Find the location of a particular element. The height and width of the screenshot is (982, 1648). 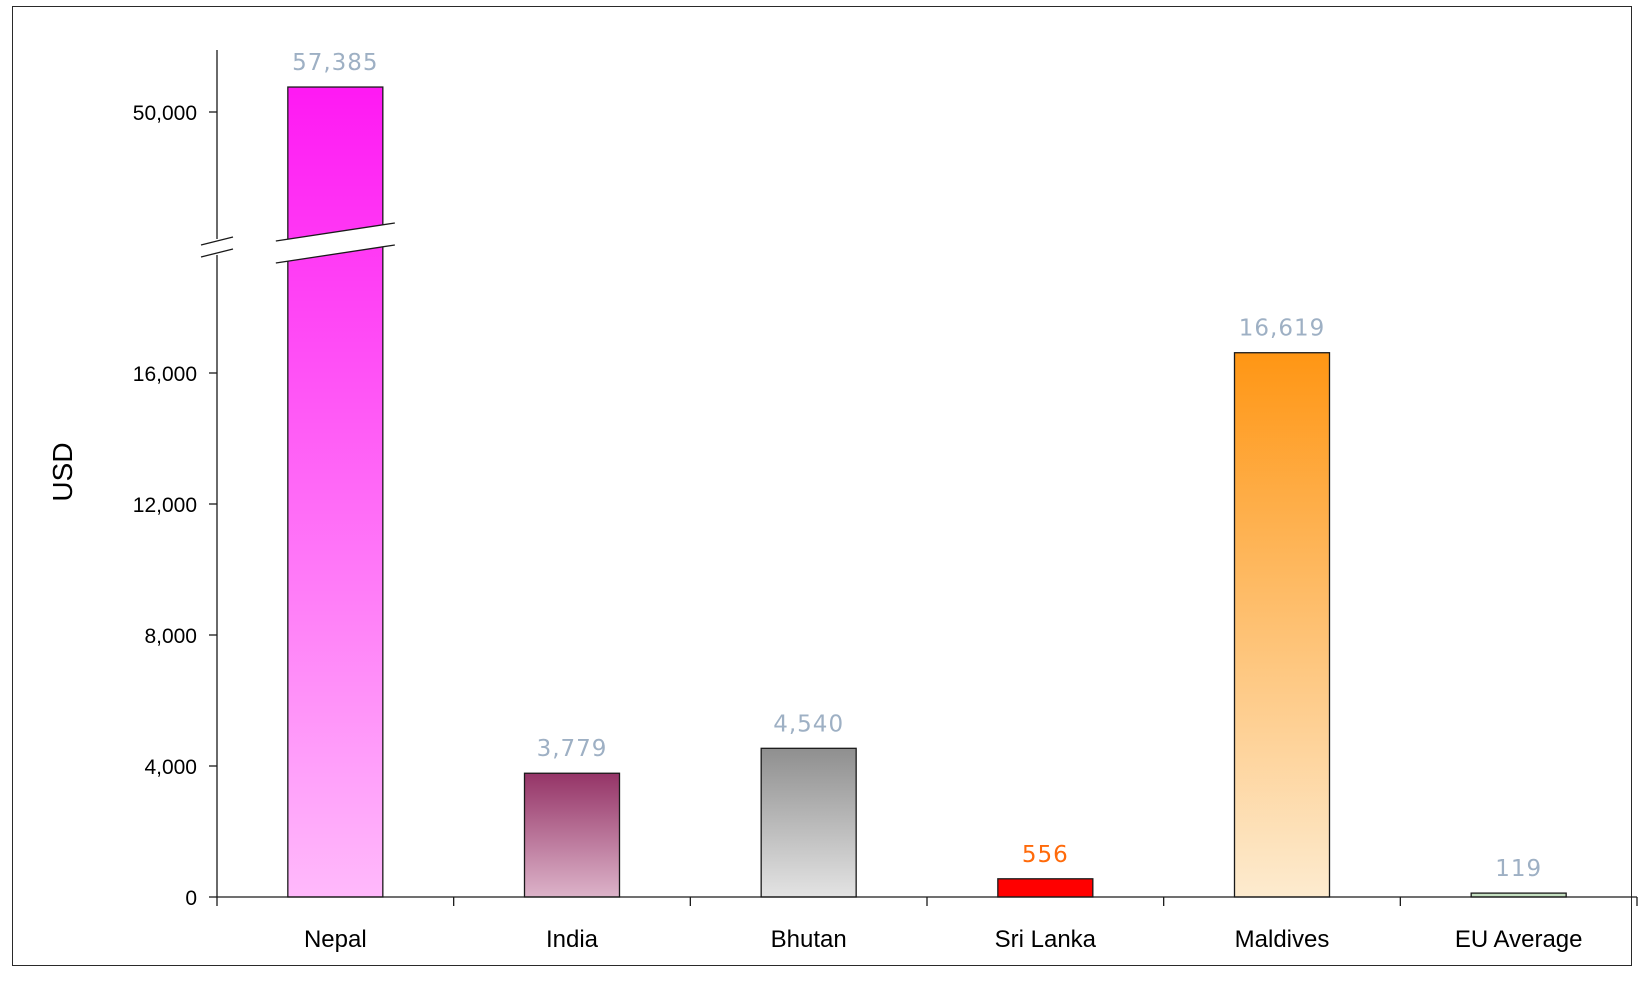

bar-maldives is located at coordinates (1282, 625).